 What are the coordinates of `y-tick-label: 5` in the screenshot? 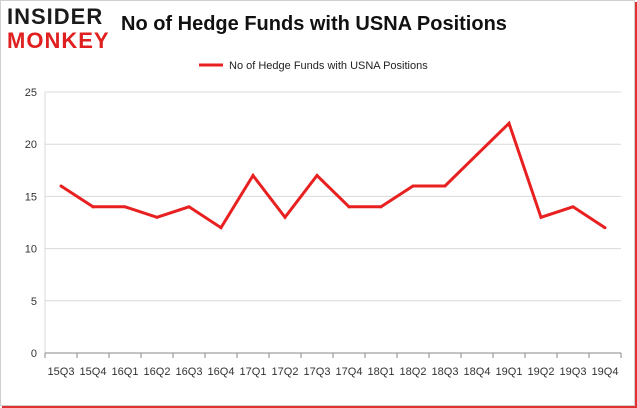 It's located at (34, 302).